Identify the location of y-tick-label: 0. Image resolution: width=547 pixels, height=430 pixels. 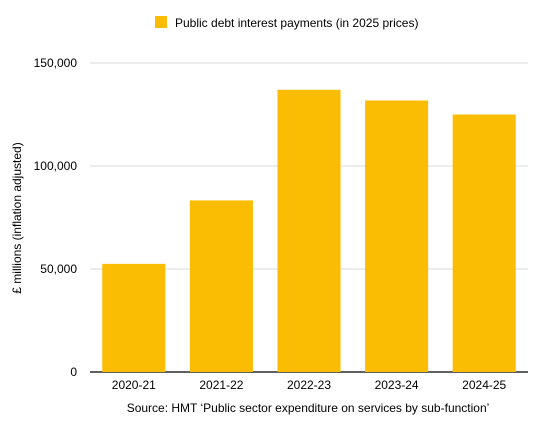
(73, 372).